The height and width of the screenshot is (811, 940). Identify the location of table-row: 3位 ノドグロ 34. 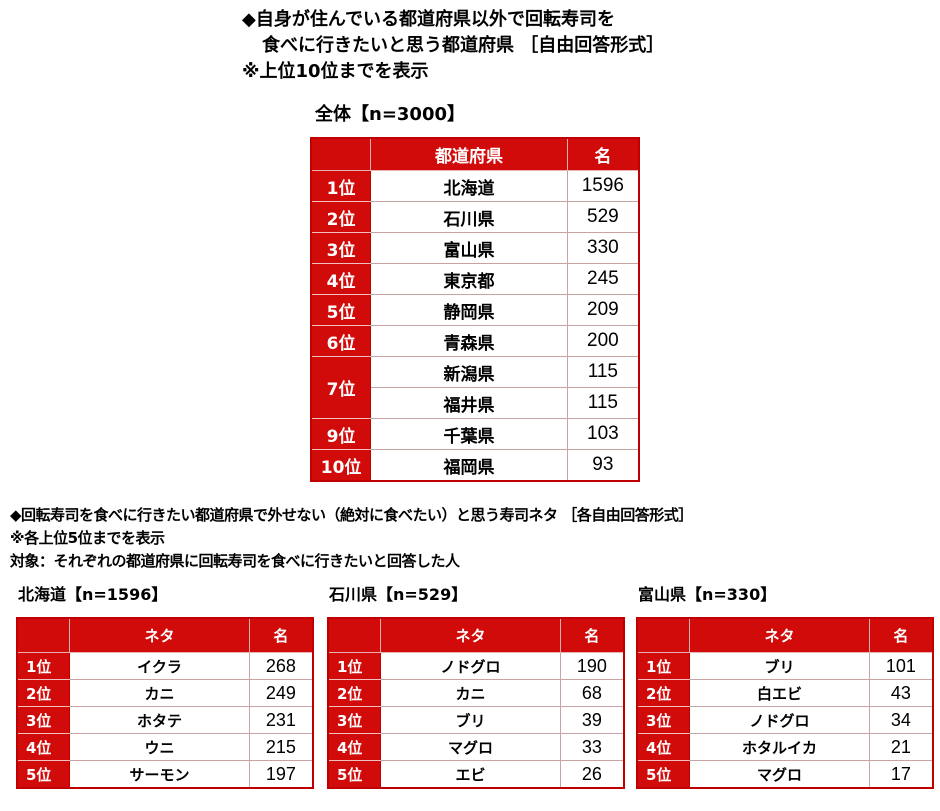
(785, 720).